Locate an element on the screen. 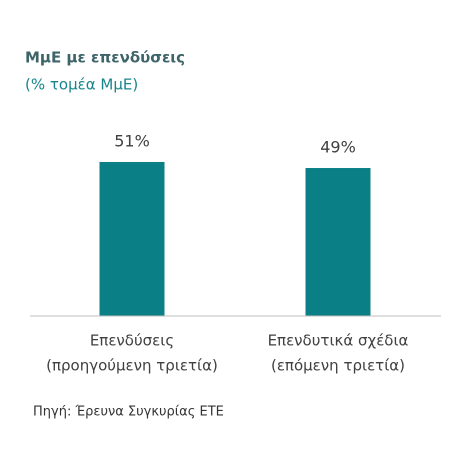 Image resolution: width=473 pixels, height=473 pixels. chart-title: ΜμΕ με επενδύσεις is located at coordinates (105, 58).